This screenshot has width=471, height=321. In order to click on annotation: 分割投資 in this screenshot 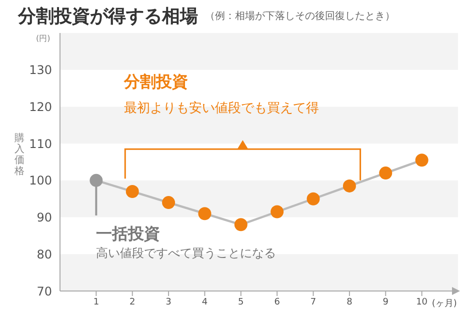, I will do `click(156, 82)`.